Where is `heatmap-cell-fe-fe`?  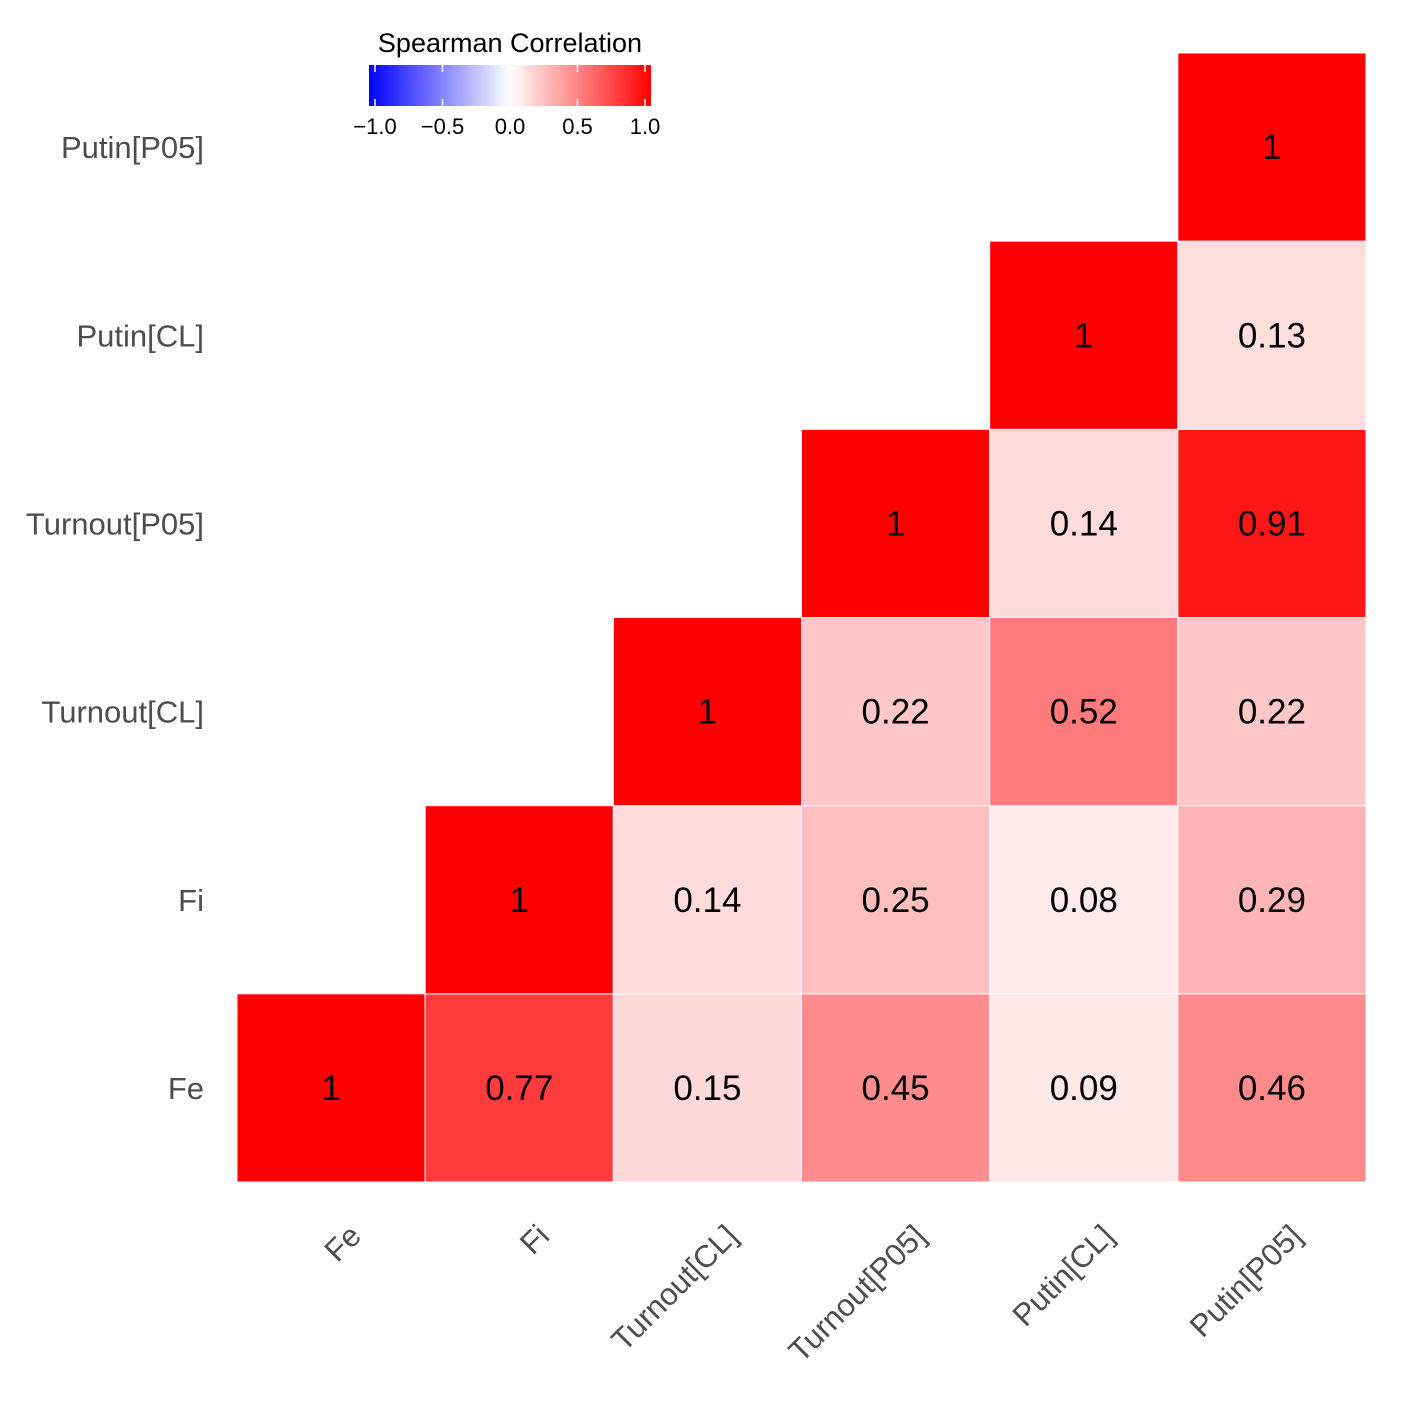 heatmap-cell-fe-fe is located at coordinates (331, 1088).